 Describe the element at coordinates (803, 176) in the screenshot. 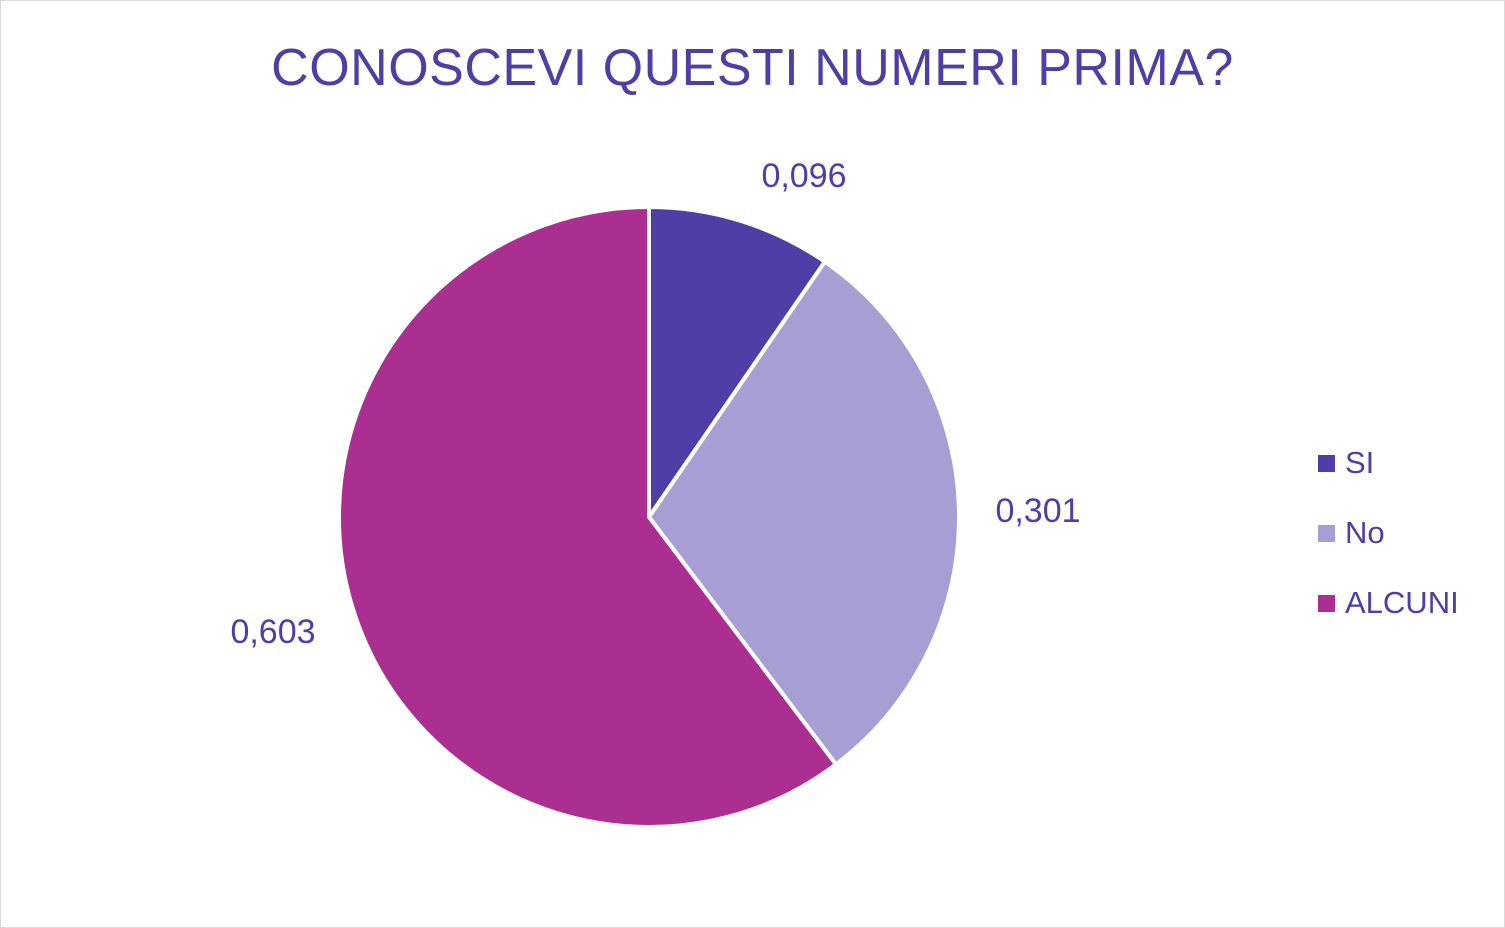

I see `data-label-si: 0,096` at that location.